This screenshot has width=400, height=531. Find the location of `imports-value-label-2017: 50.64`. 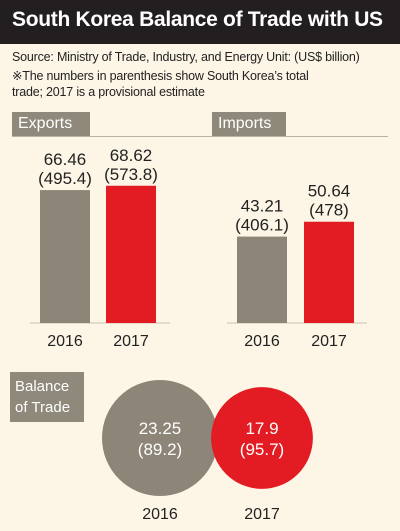

imports-value-label-2017: 50.64 is located at coordinates (329, 191).